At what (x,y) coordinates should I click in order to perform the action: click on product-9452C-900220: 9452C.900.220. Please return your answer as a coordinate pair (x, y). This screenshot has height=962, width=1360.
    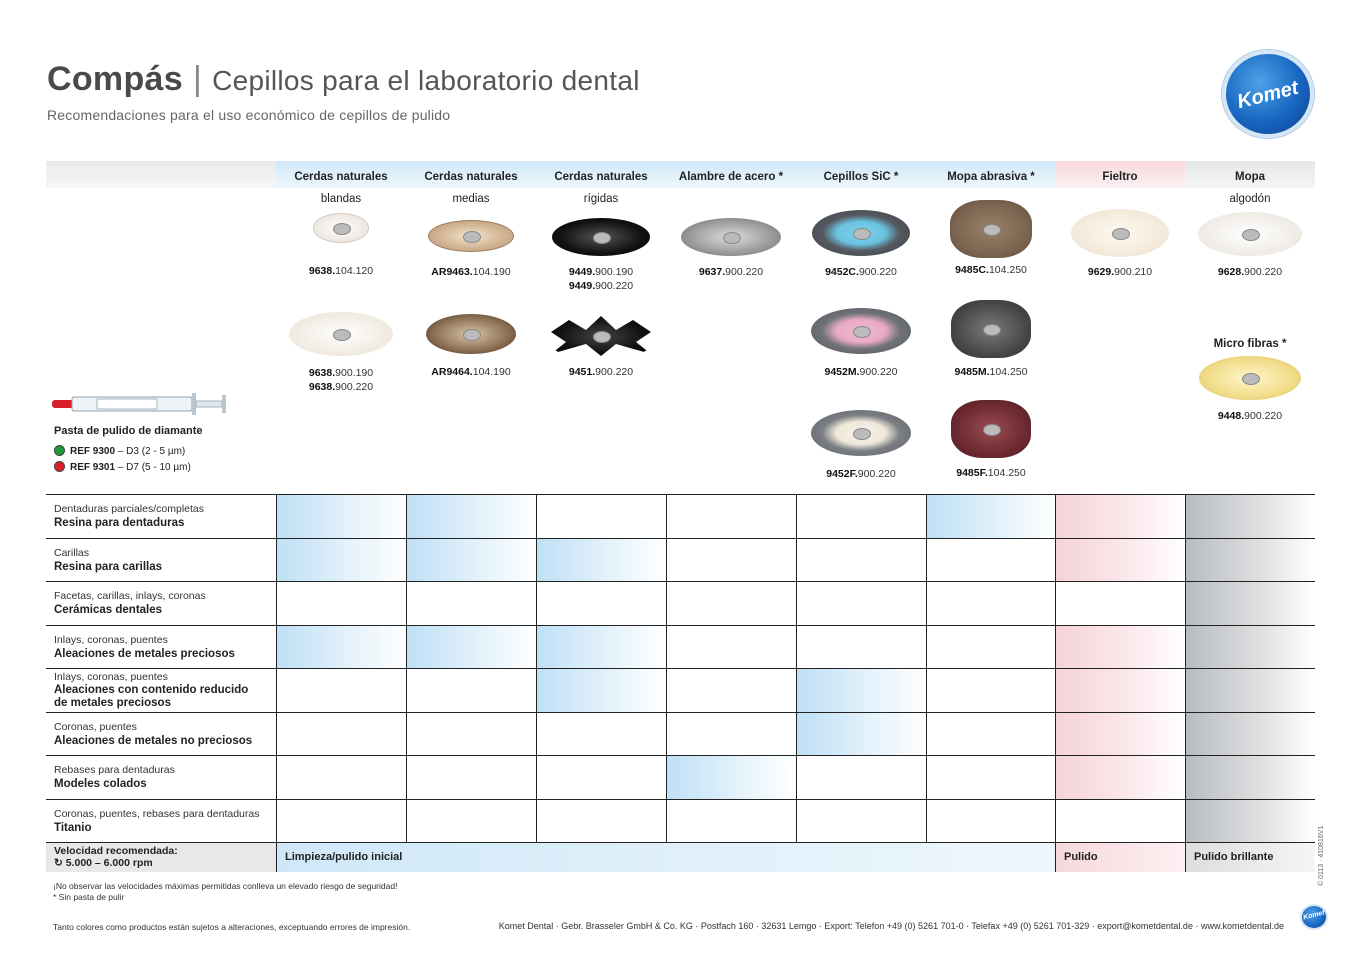
    Looking at the image, I should click on (861, 244).